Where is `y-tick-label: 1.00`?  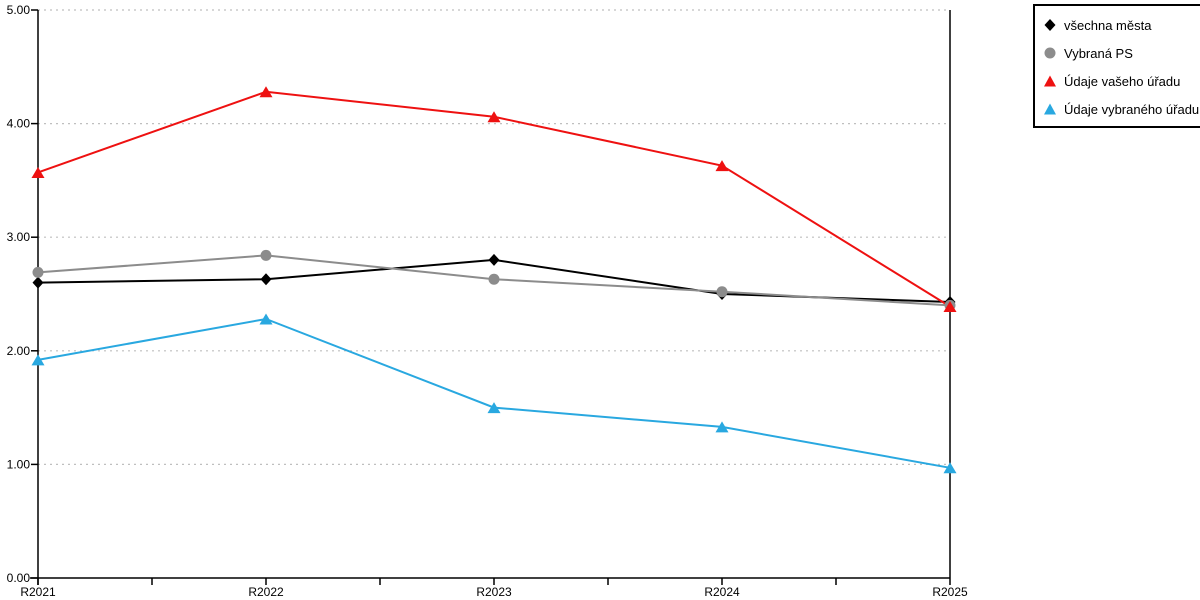 y-tick-label: 1.00 is located at coordinates (19, 464).